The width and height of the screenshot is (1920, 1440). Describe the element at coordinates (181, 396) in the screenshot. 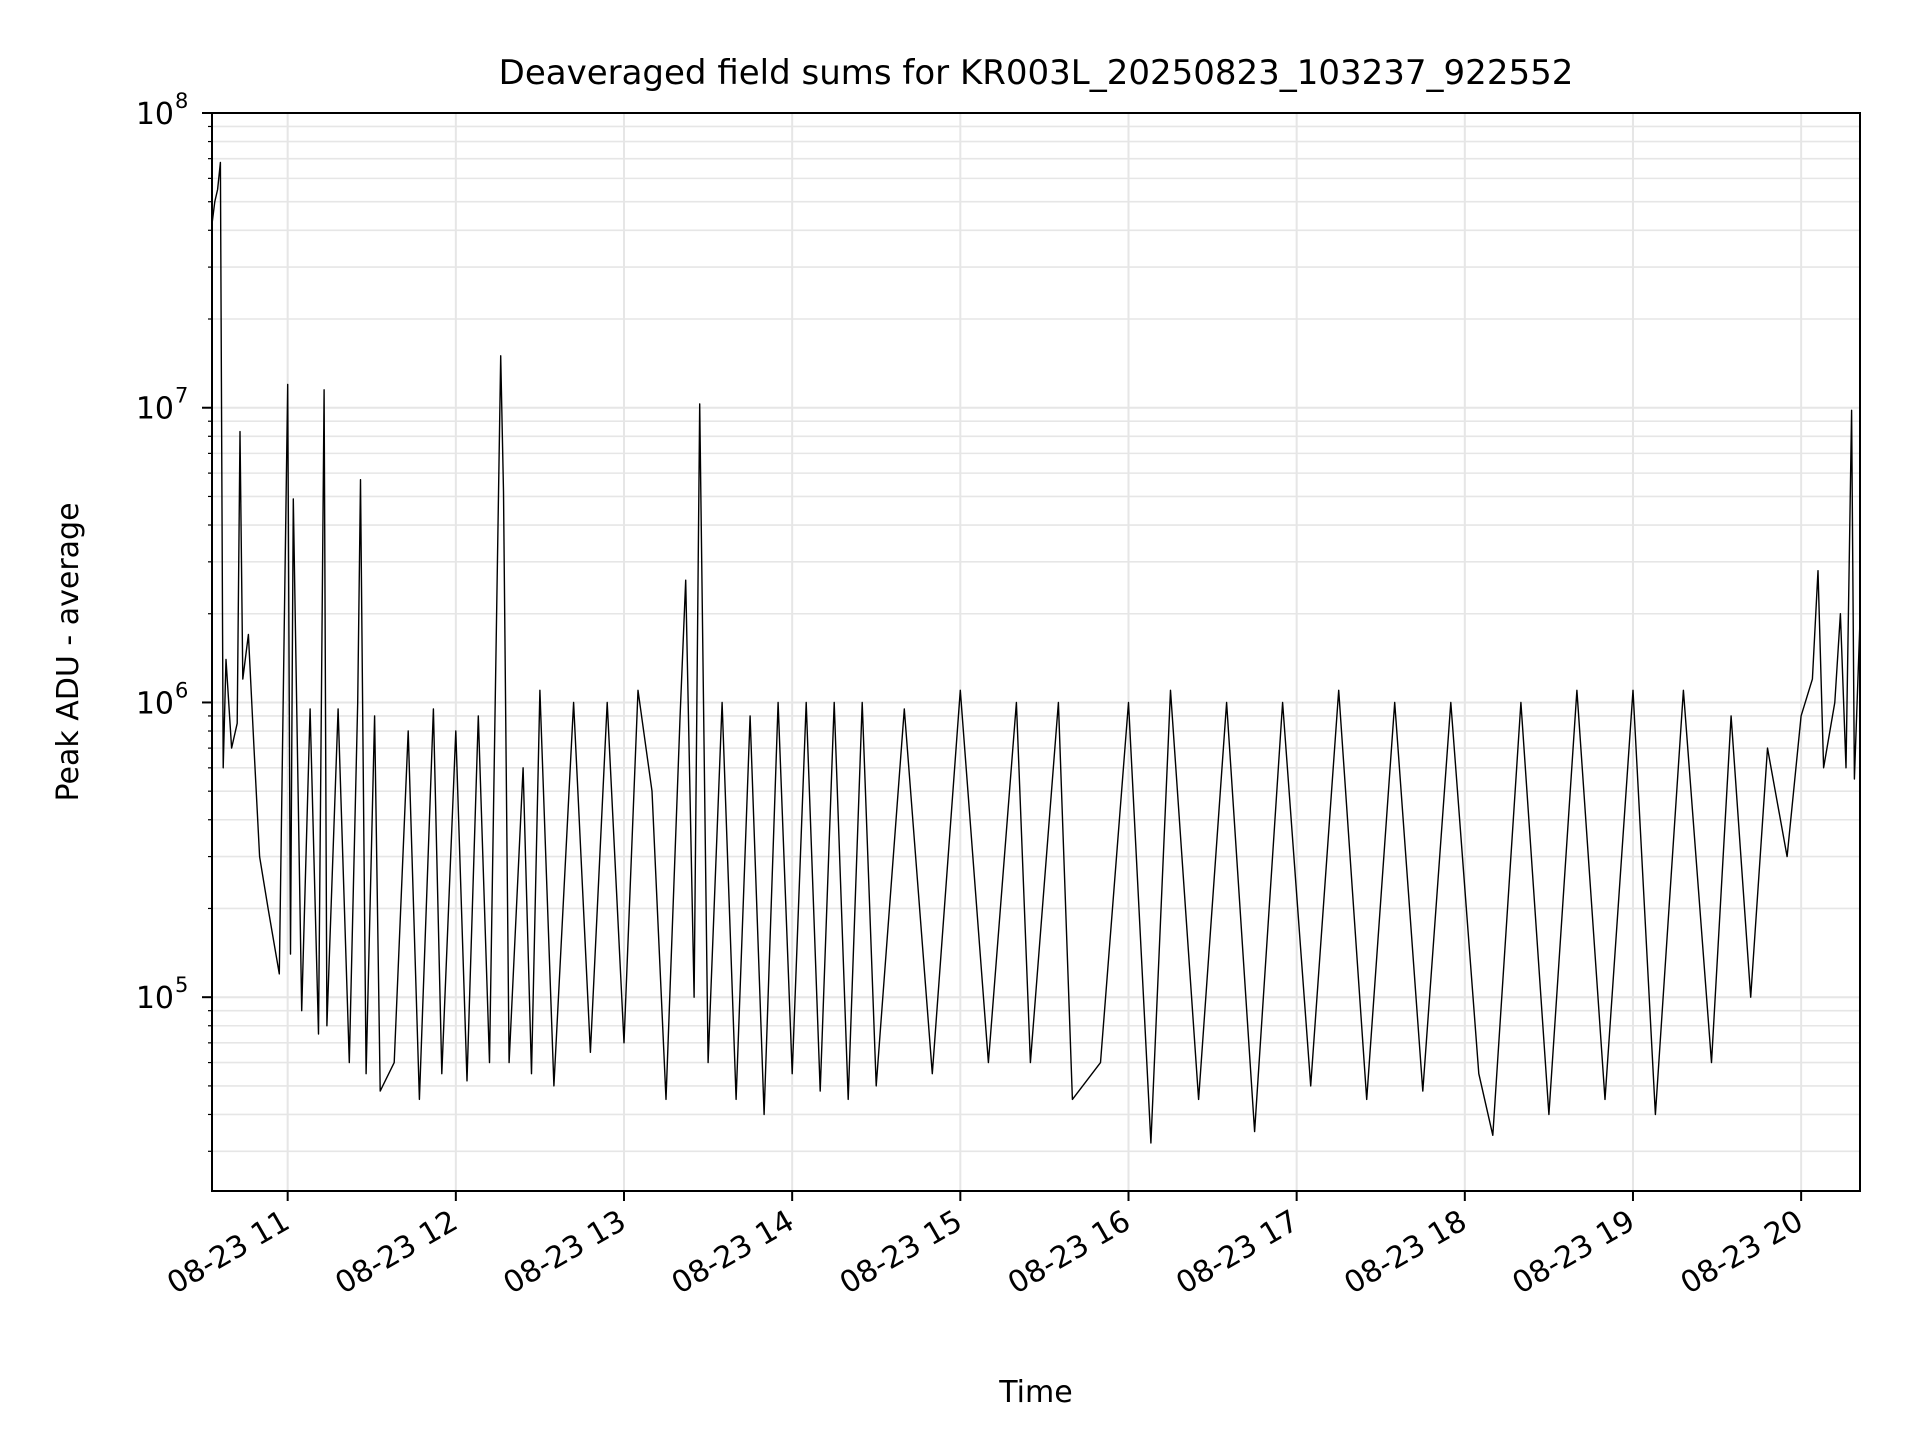

I see `y-tick-label-exponent: 7` at that location.